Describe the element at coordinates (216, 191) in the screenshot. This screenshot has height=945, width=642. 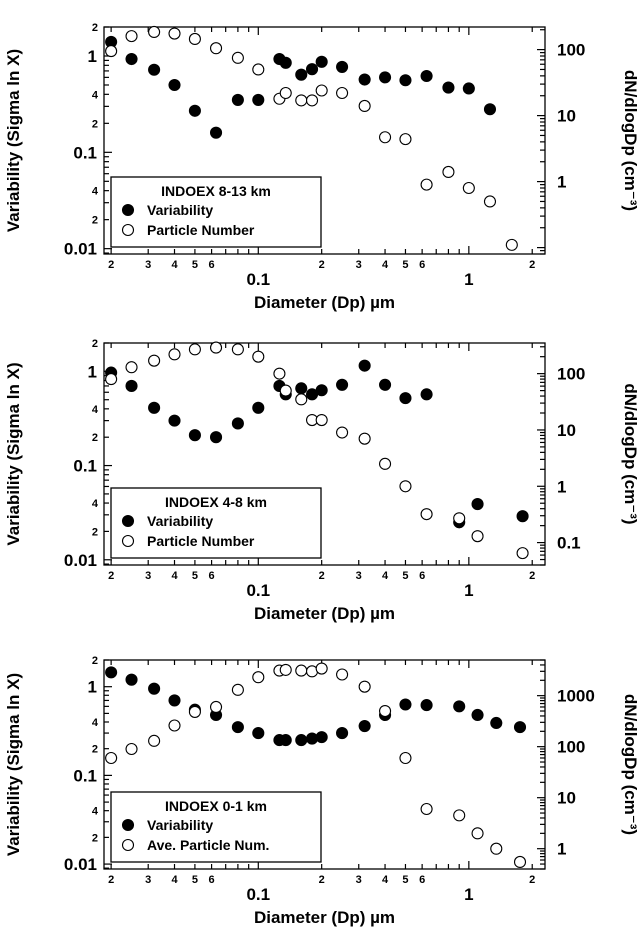
I see `legend-title: INDOEX 8-13 km` at that location.